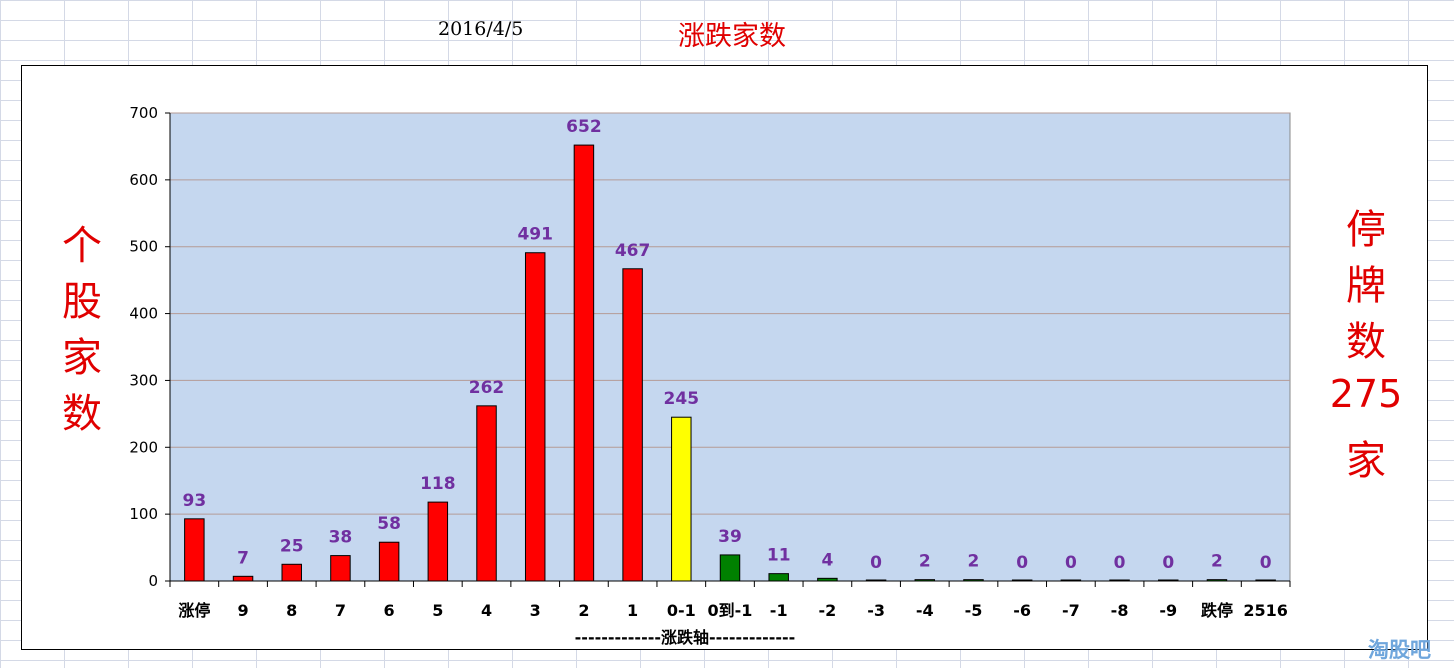 The image size is (1454, 668). Describe the element at coordinates (143, 180) in the screenshot. I see `y-tick-label: 600` at that location.